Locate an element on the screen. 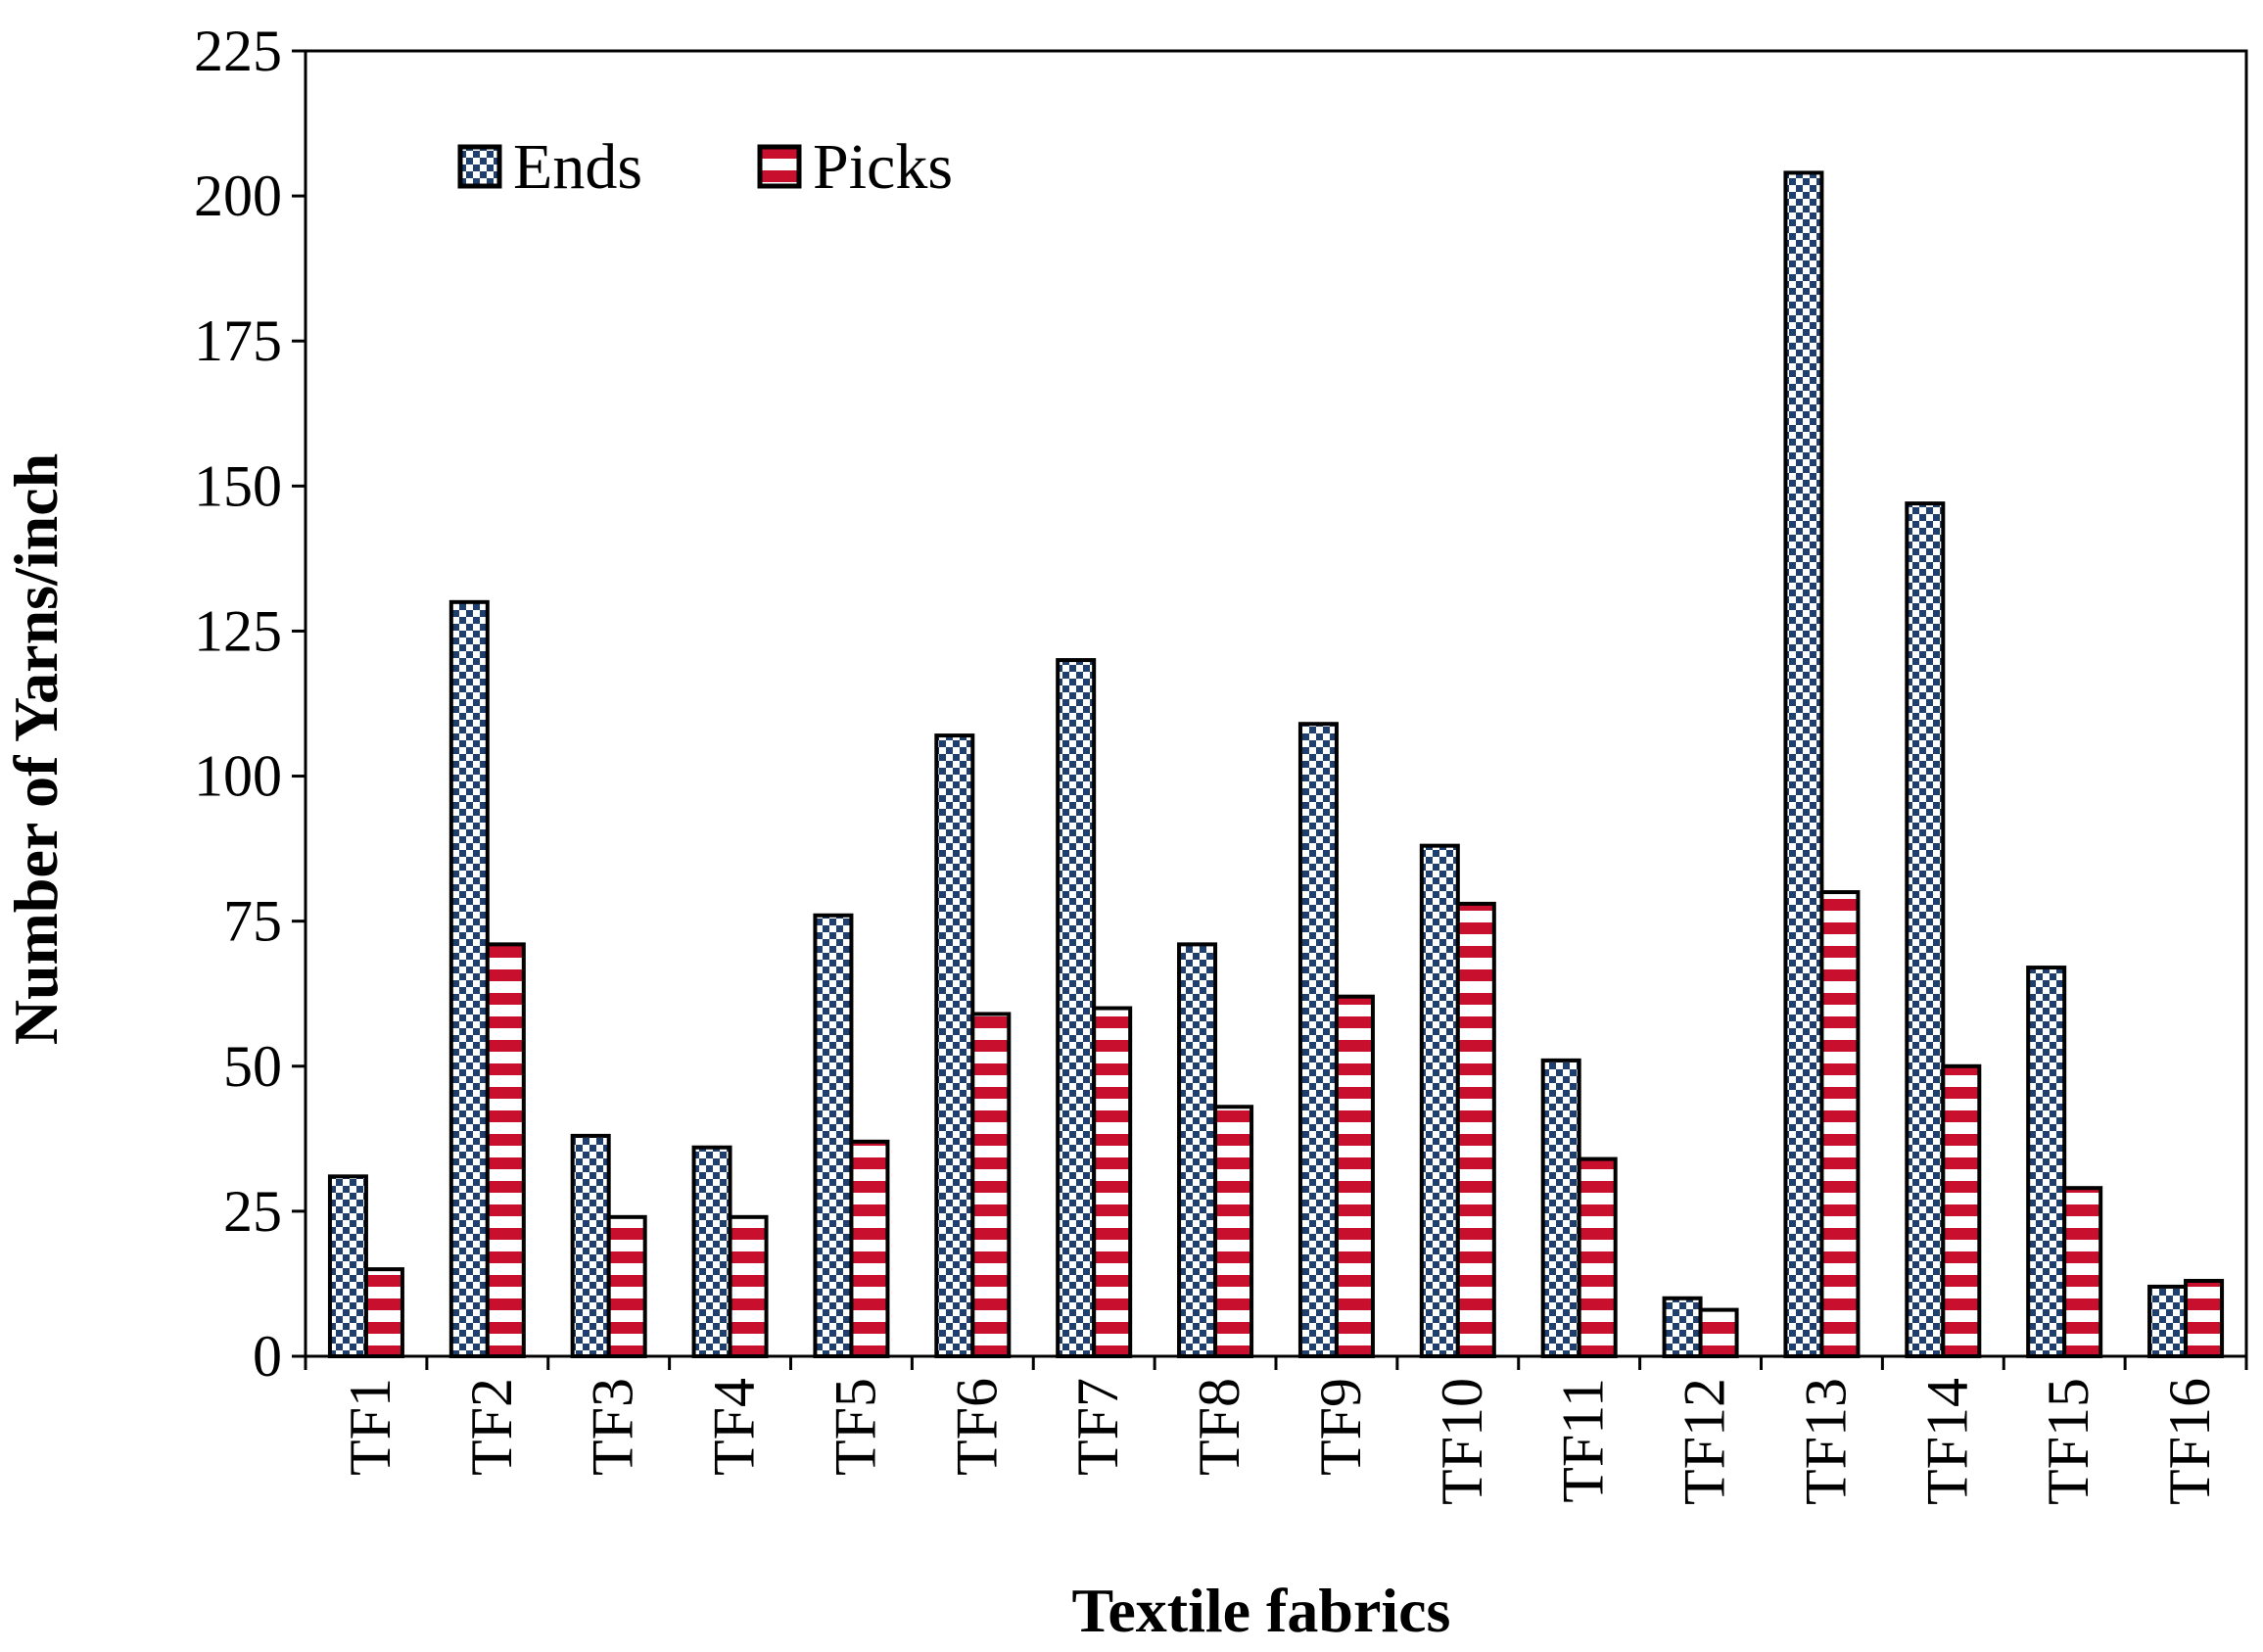 The width and height of the screenshot is (2263, 1652). x-tick-label: TF1 is located at coordinates (370, 1427).